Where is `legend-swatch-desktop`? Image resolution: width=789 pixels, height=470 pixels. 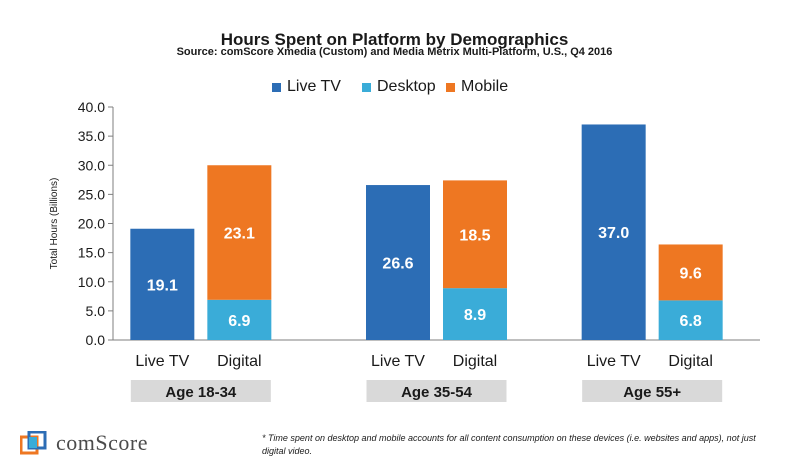
legend-swatch-desktop is located at coordinates (366, 87).